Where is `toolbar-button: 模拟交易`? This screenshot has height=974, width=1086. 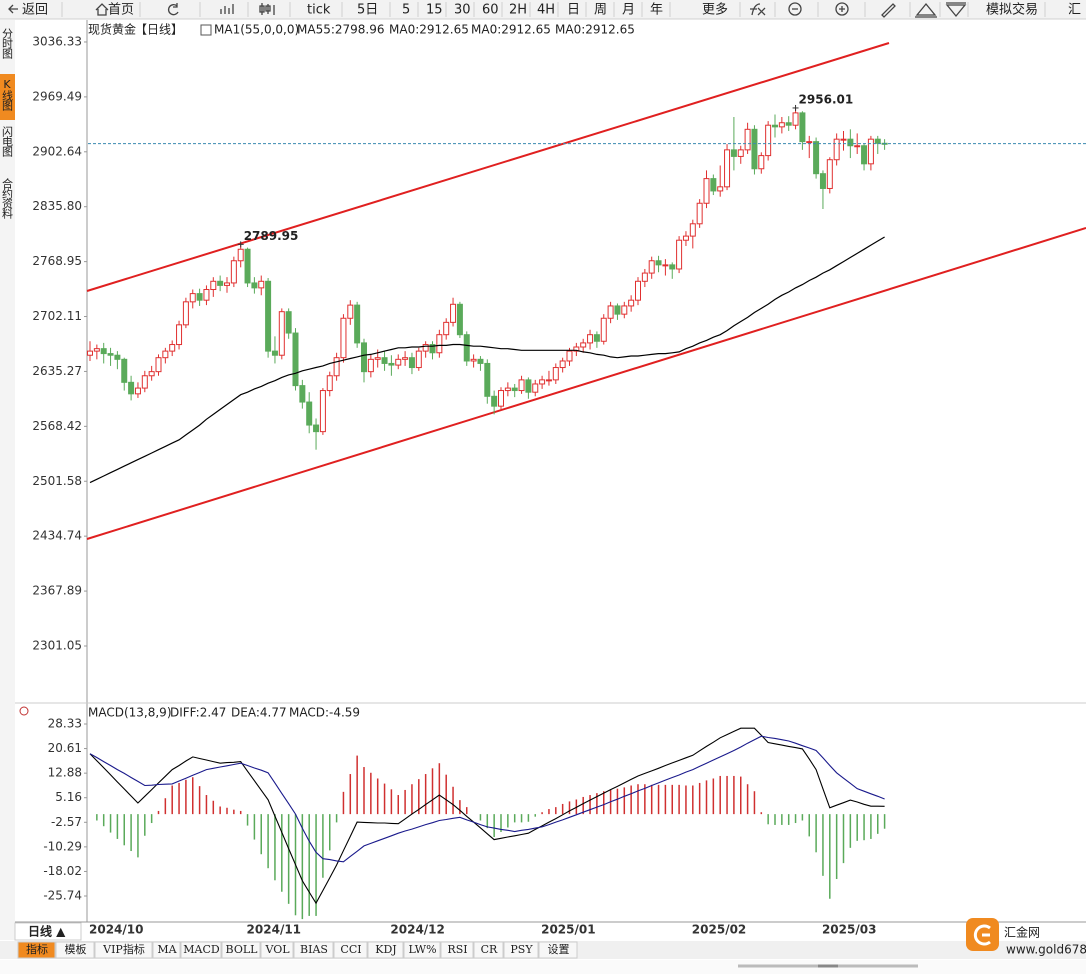 toolbar-button: 模拟交易 is located at coordinates (1012, 10).